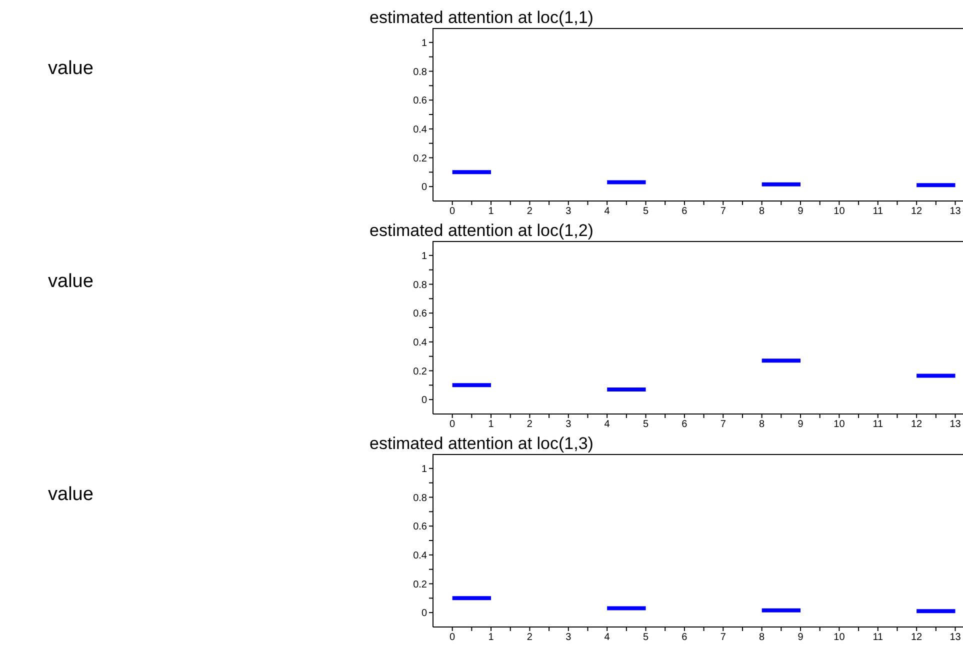  I want to click on chart-title: estimated attention at loc(1,3), so click(481, 444).